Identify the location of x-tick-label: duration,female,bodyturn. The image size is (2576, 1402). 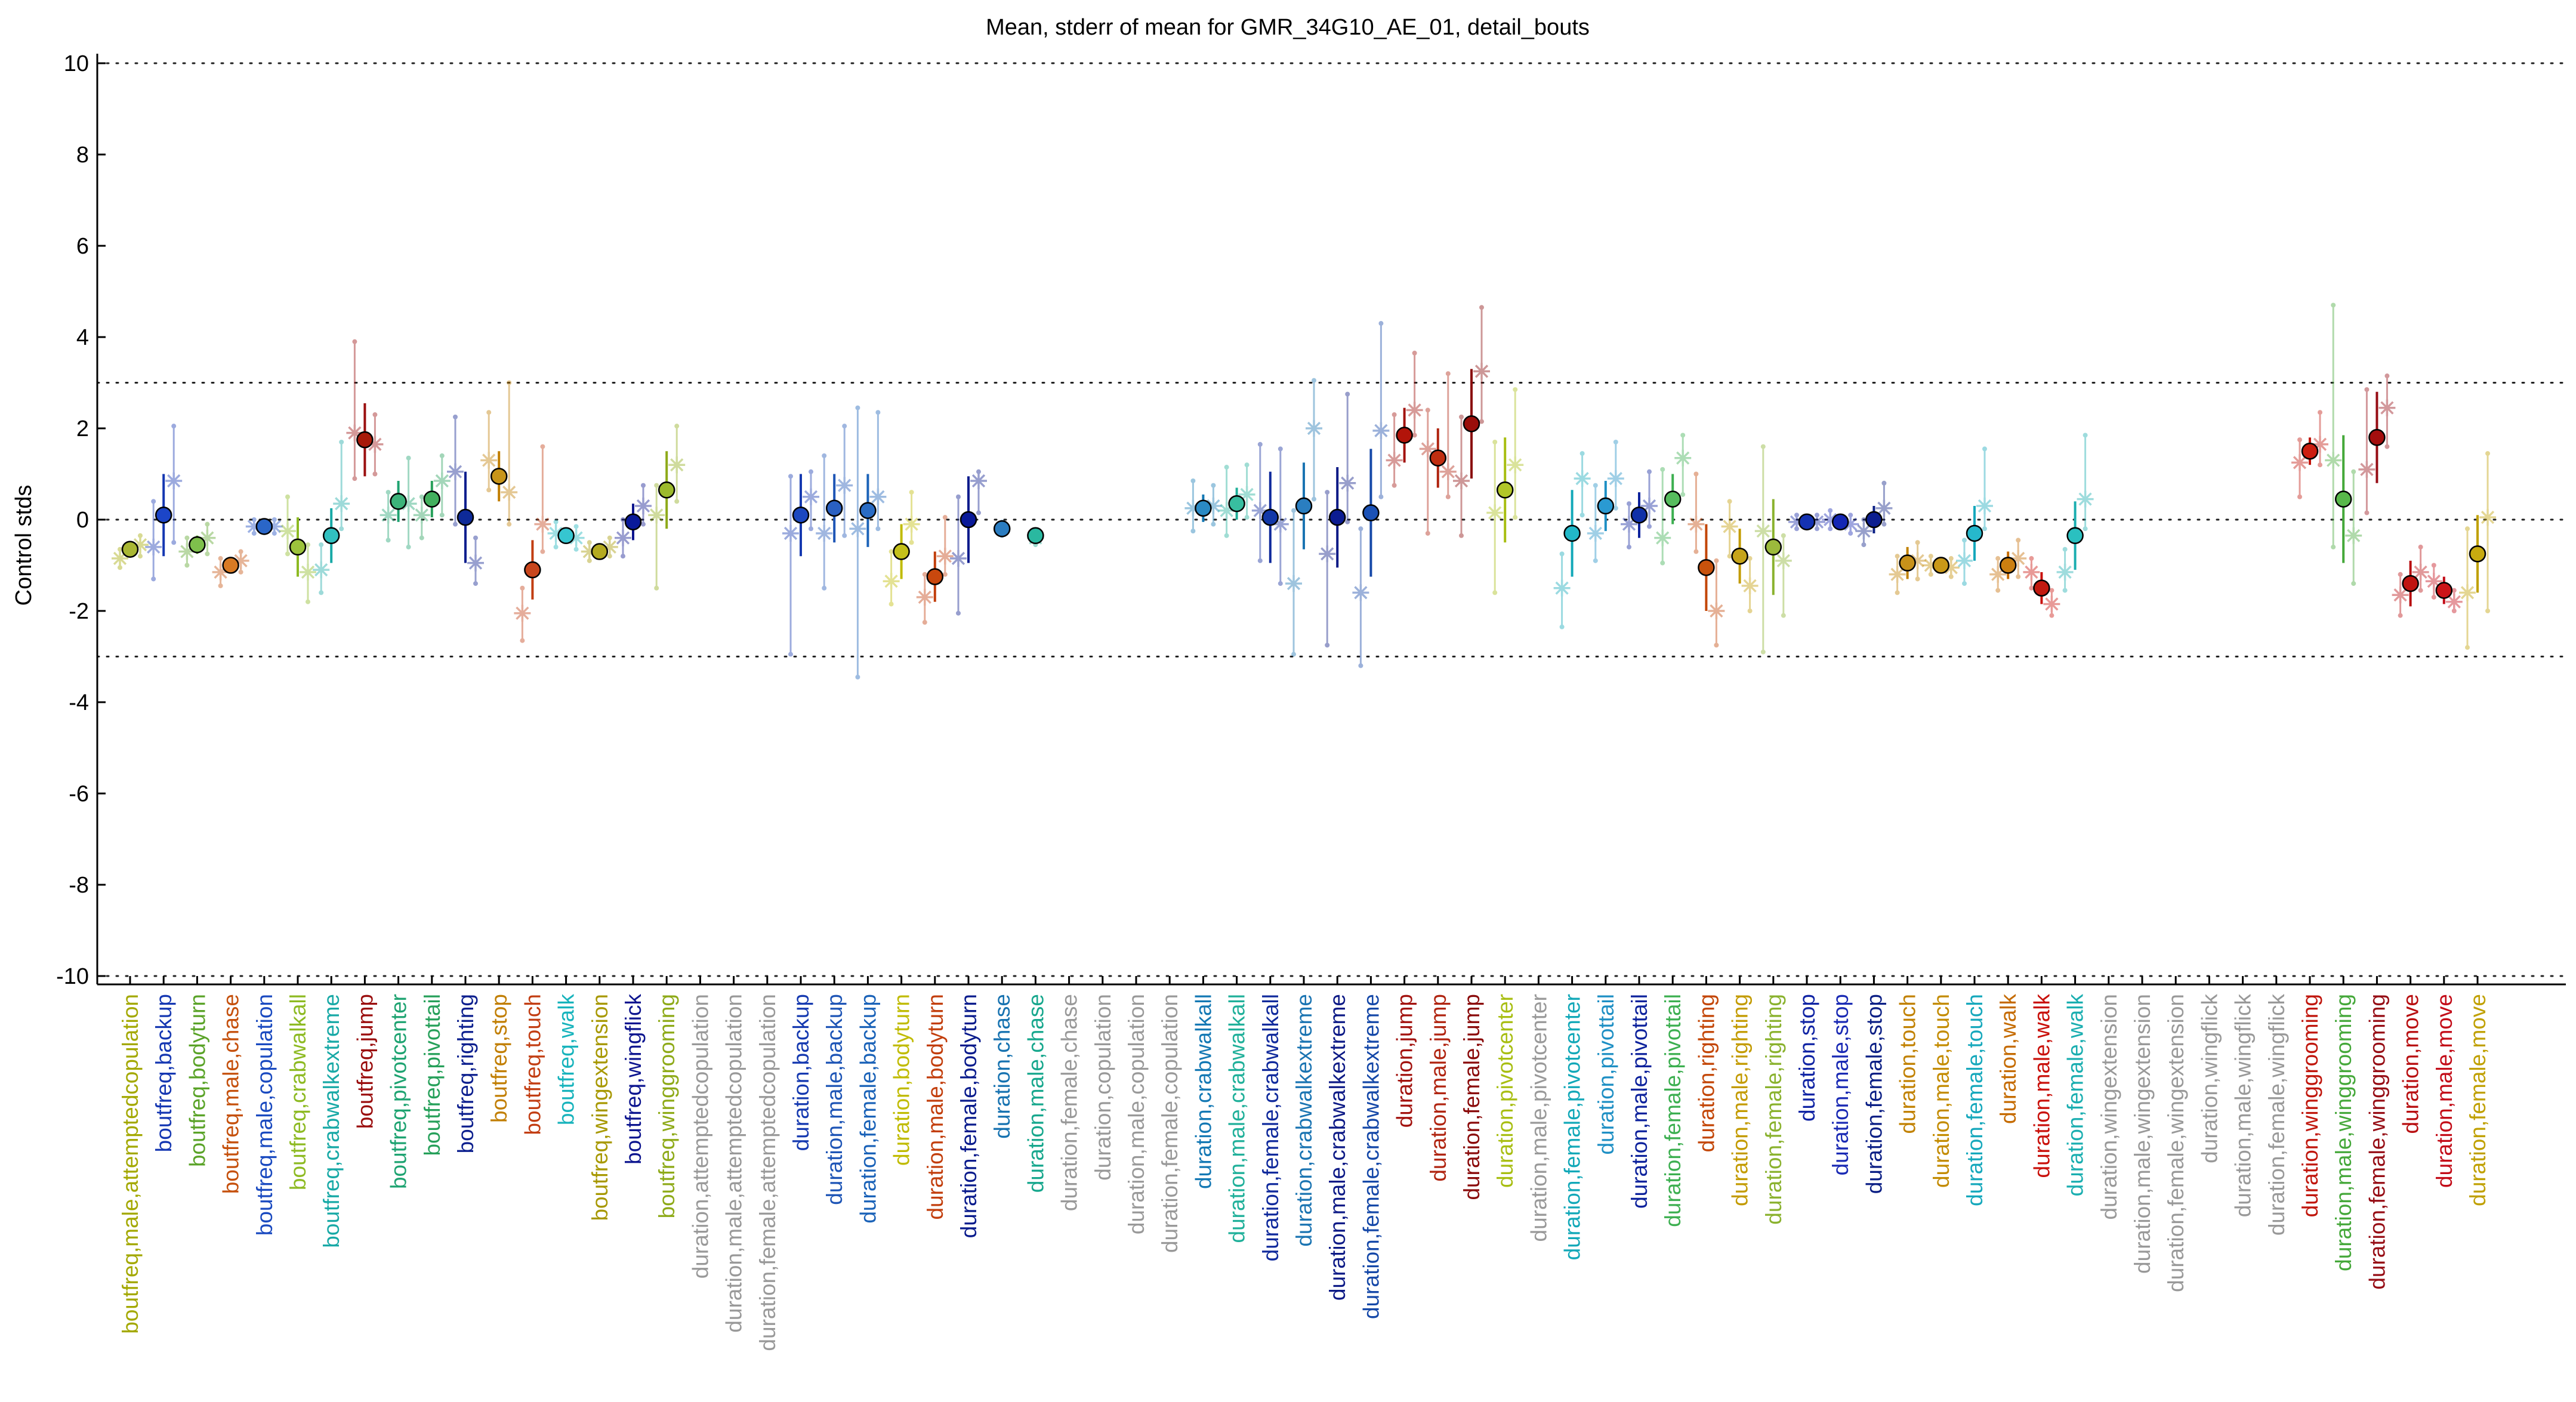
(969, 1116).